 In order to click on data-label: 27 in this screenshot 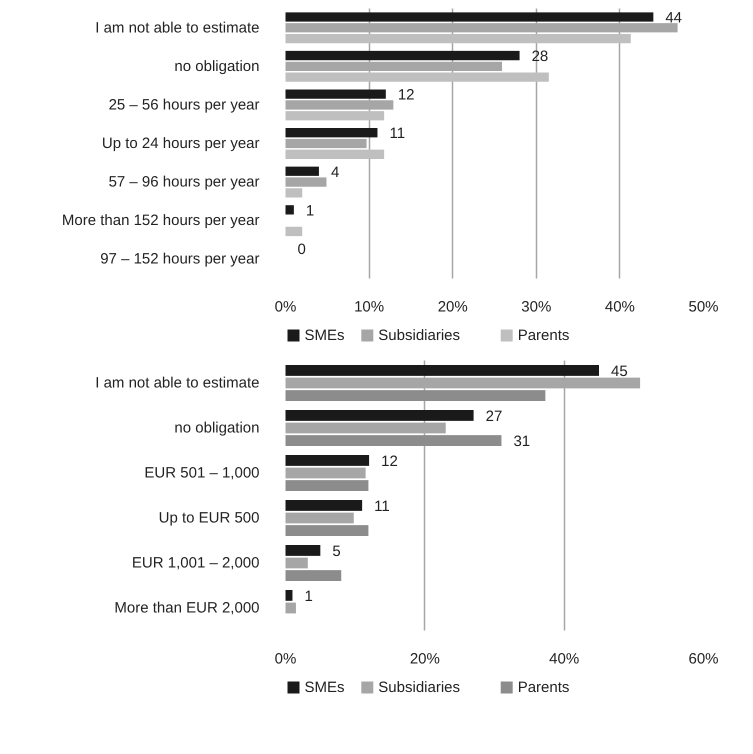, I will do `click(494, 416)`.